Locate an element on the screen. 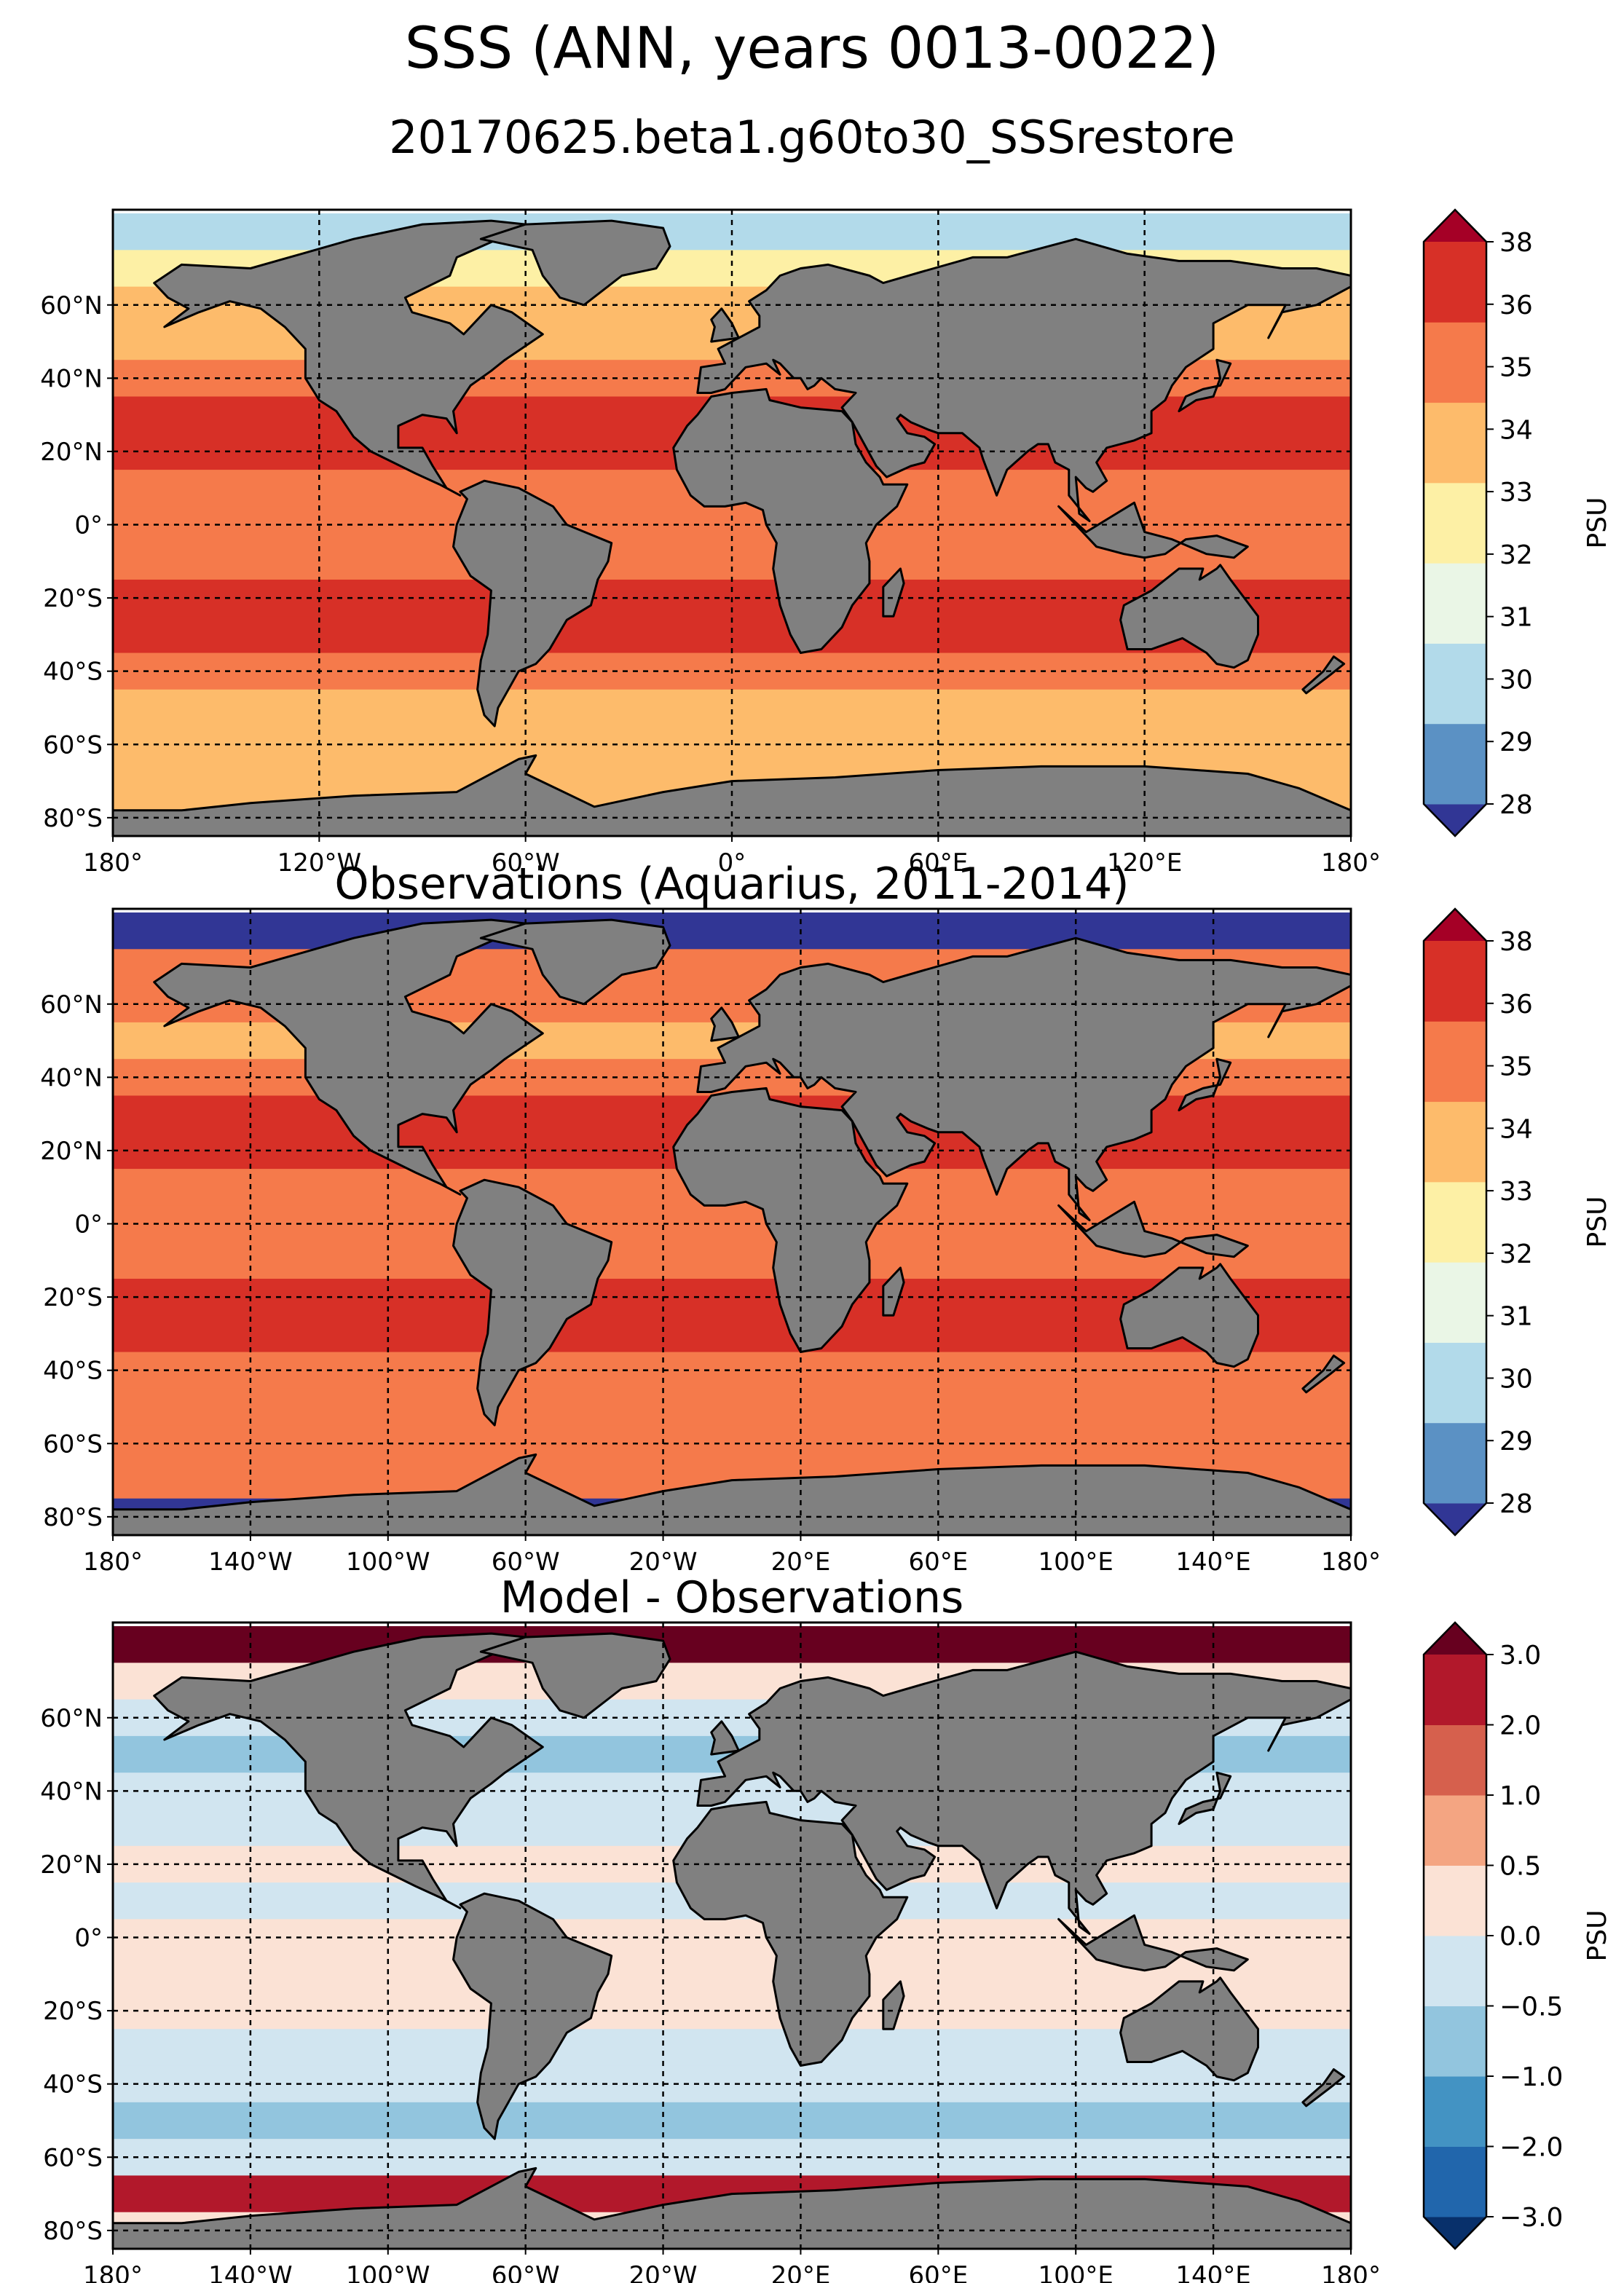  land-uk is located at coordinates (725, 1738).